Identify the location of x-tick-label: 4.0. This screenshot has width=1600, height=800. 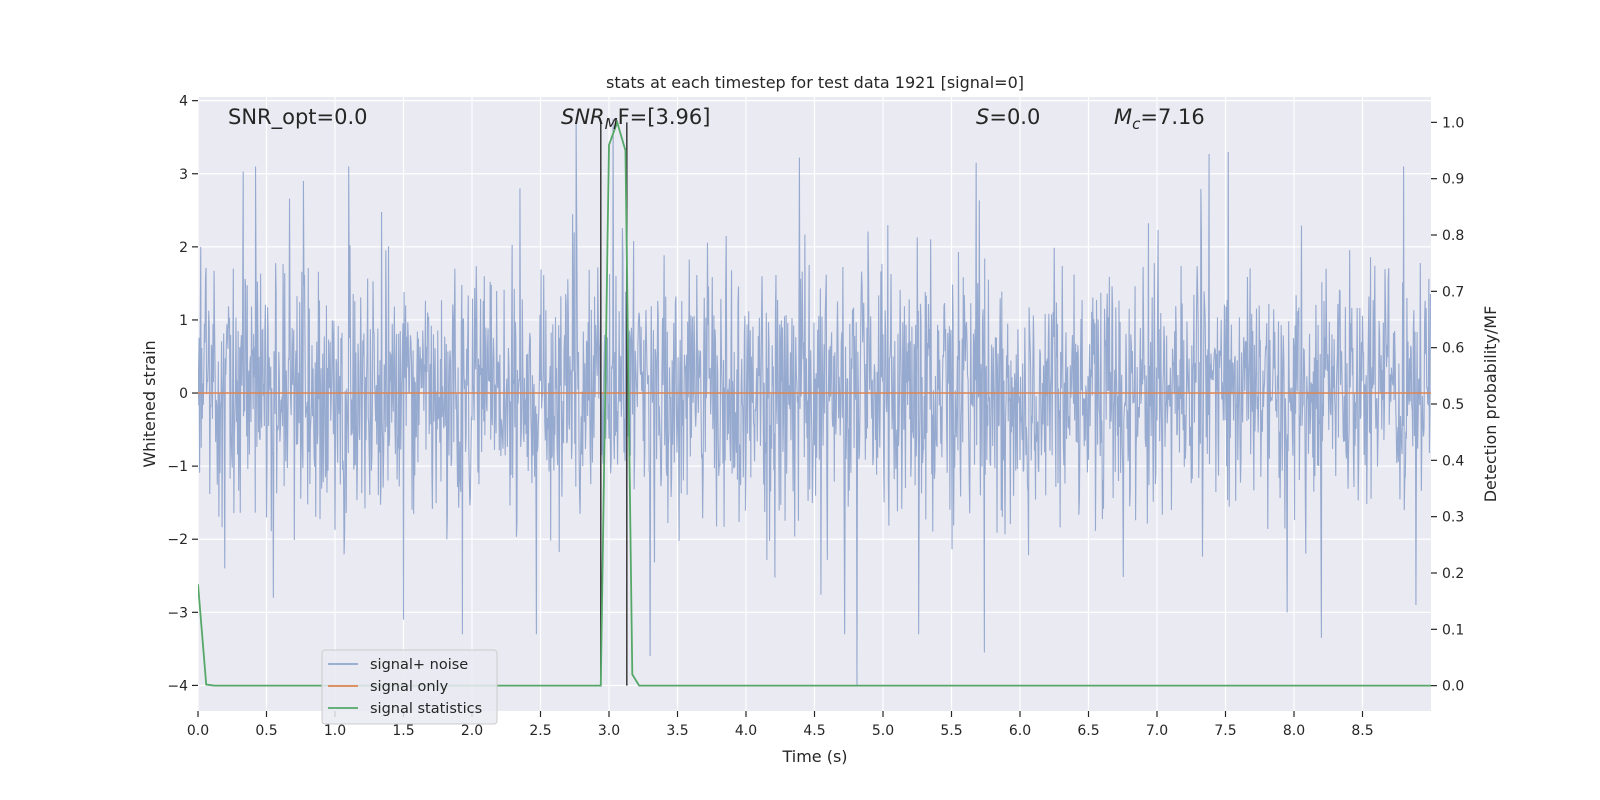
(746, 731).